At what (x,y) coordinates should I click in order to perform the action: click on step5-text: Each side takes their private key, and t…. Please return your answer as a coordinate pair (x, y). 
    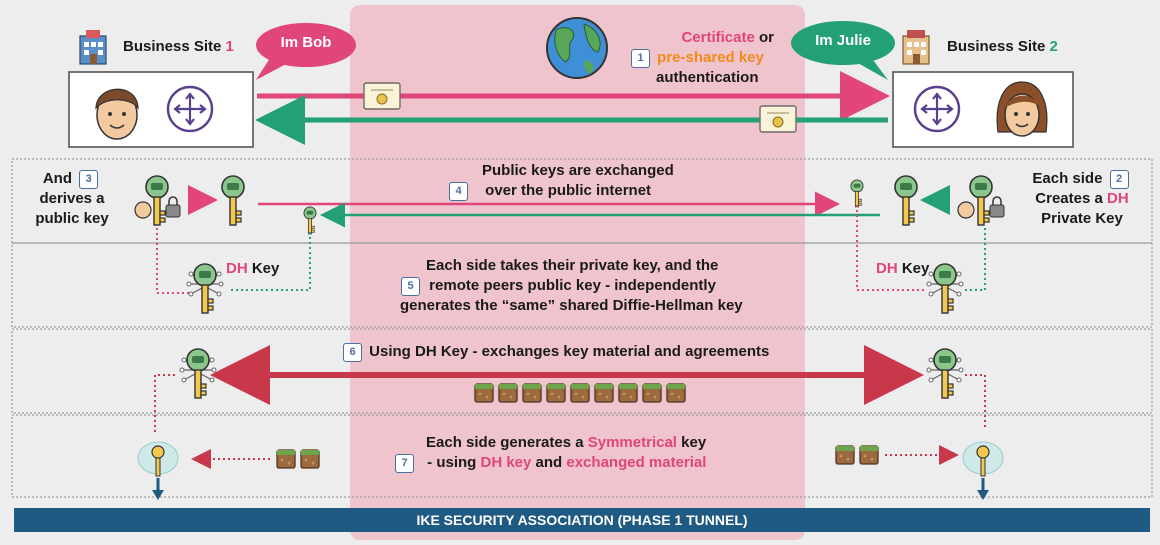
    Looking at the image, I should click on (571, 285).